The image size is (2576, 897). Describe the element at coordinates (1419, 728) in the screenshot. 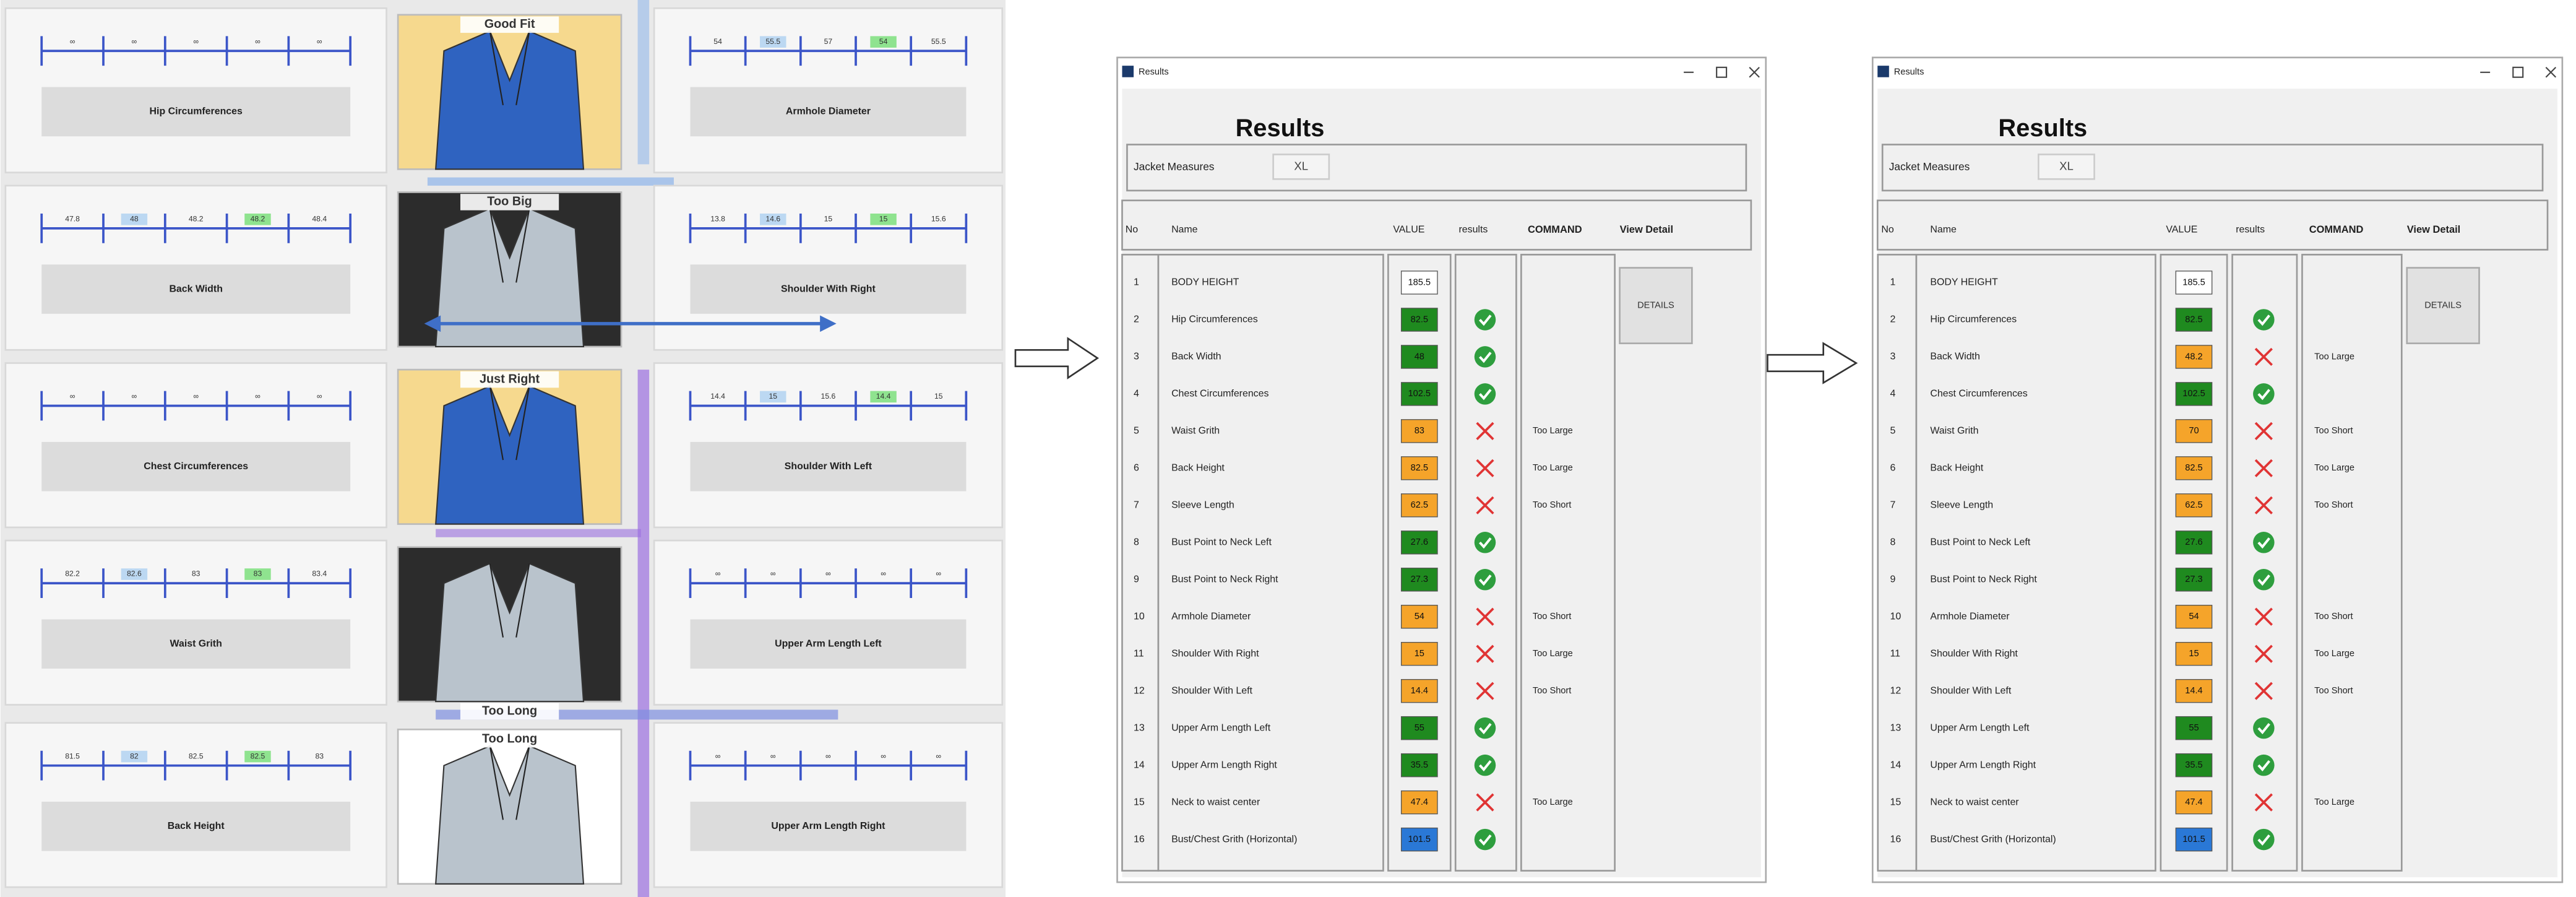

I see `row-value: 55` at that location.